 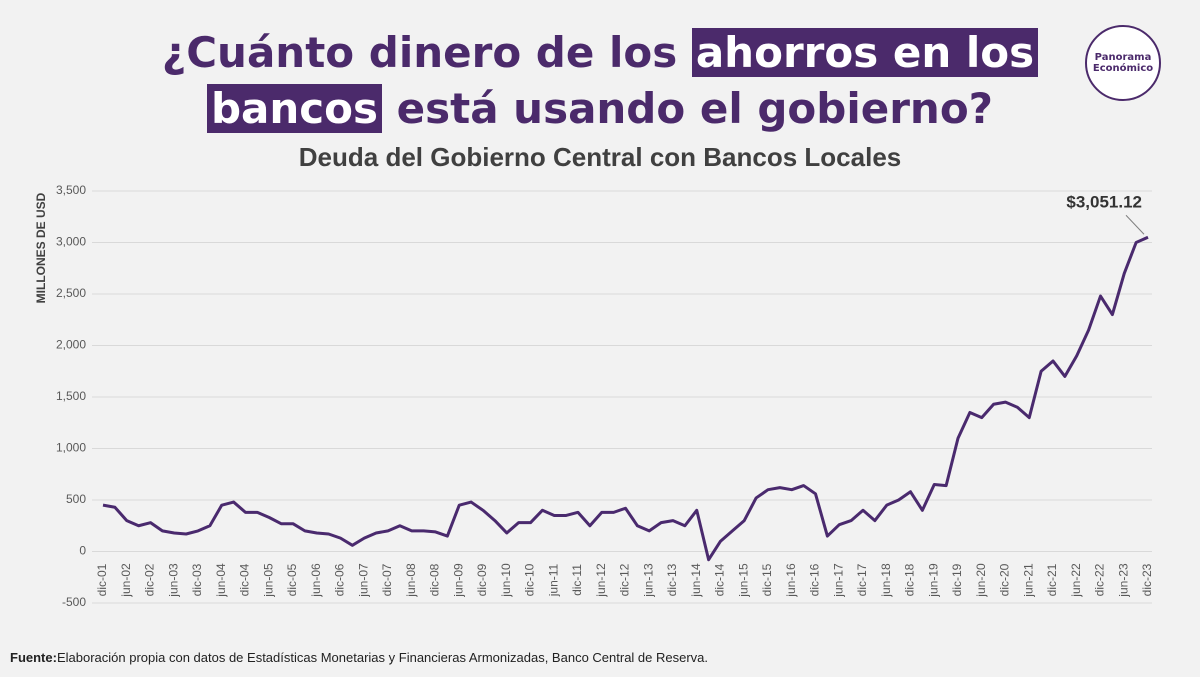 What do you see at coordinates (71, 242) in the screenshot?
I see `y-tick-label: 3,000` at bounding box center [71, 242].